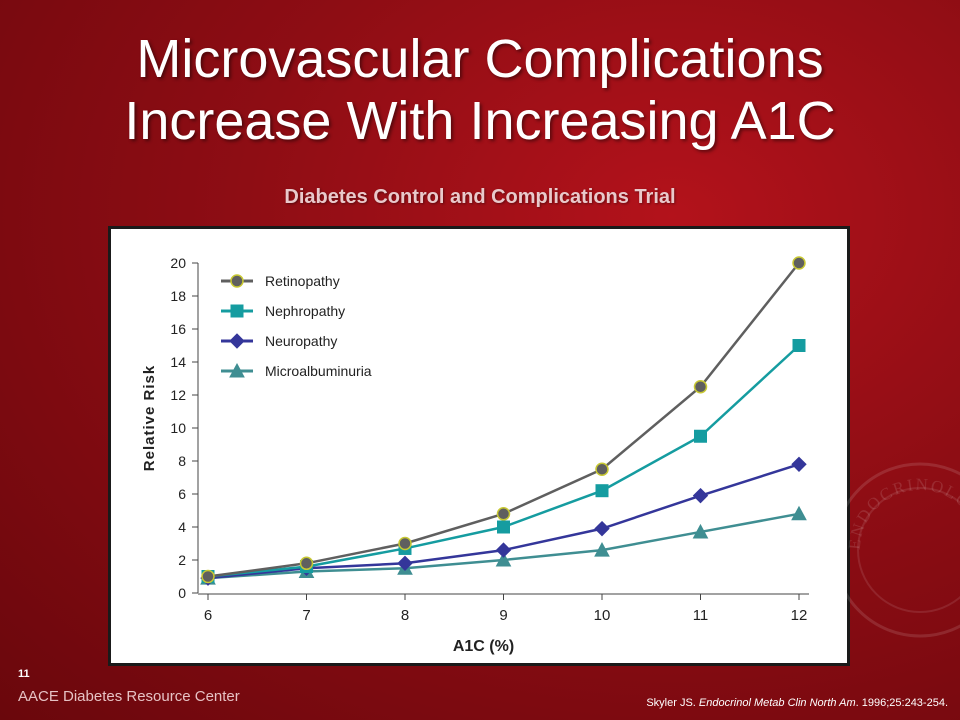 This screenshot has height=720, width=960. What do you see at coordinates (480, 197) in the screenshot?
I see `chart-subtitle: Diabetes Control and Complications Trial` at bounding box center [480, 197].